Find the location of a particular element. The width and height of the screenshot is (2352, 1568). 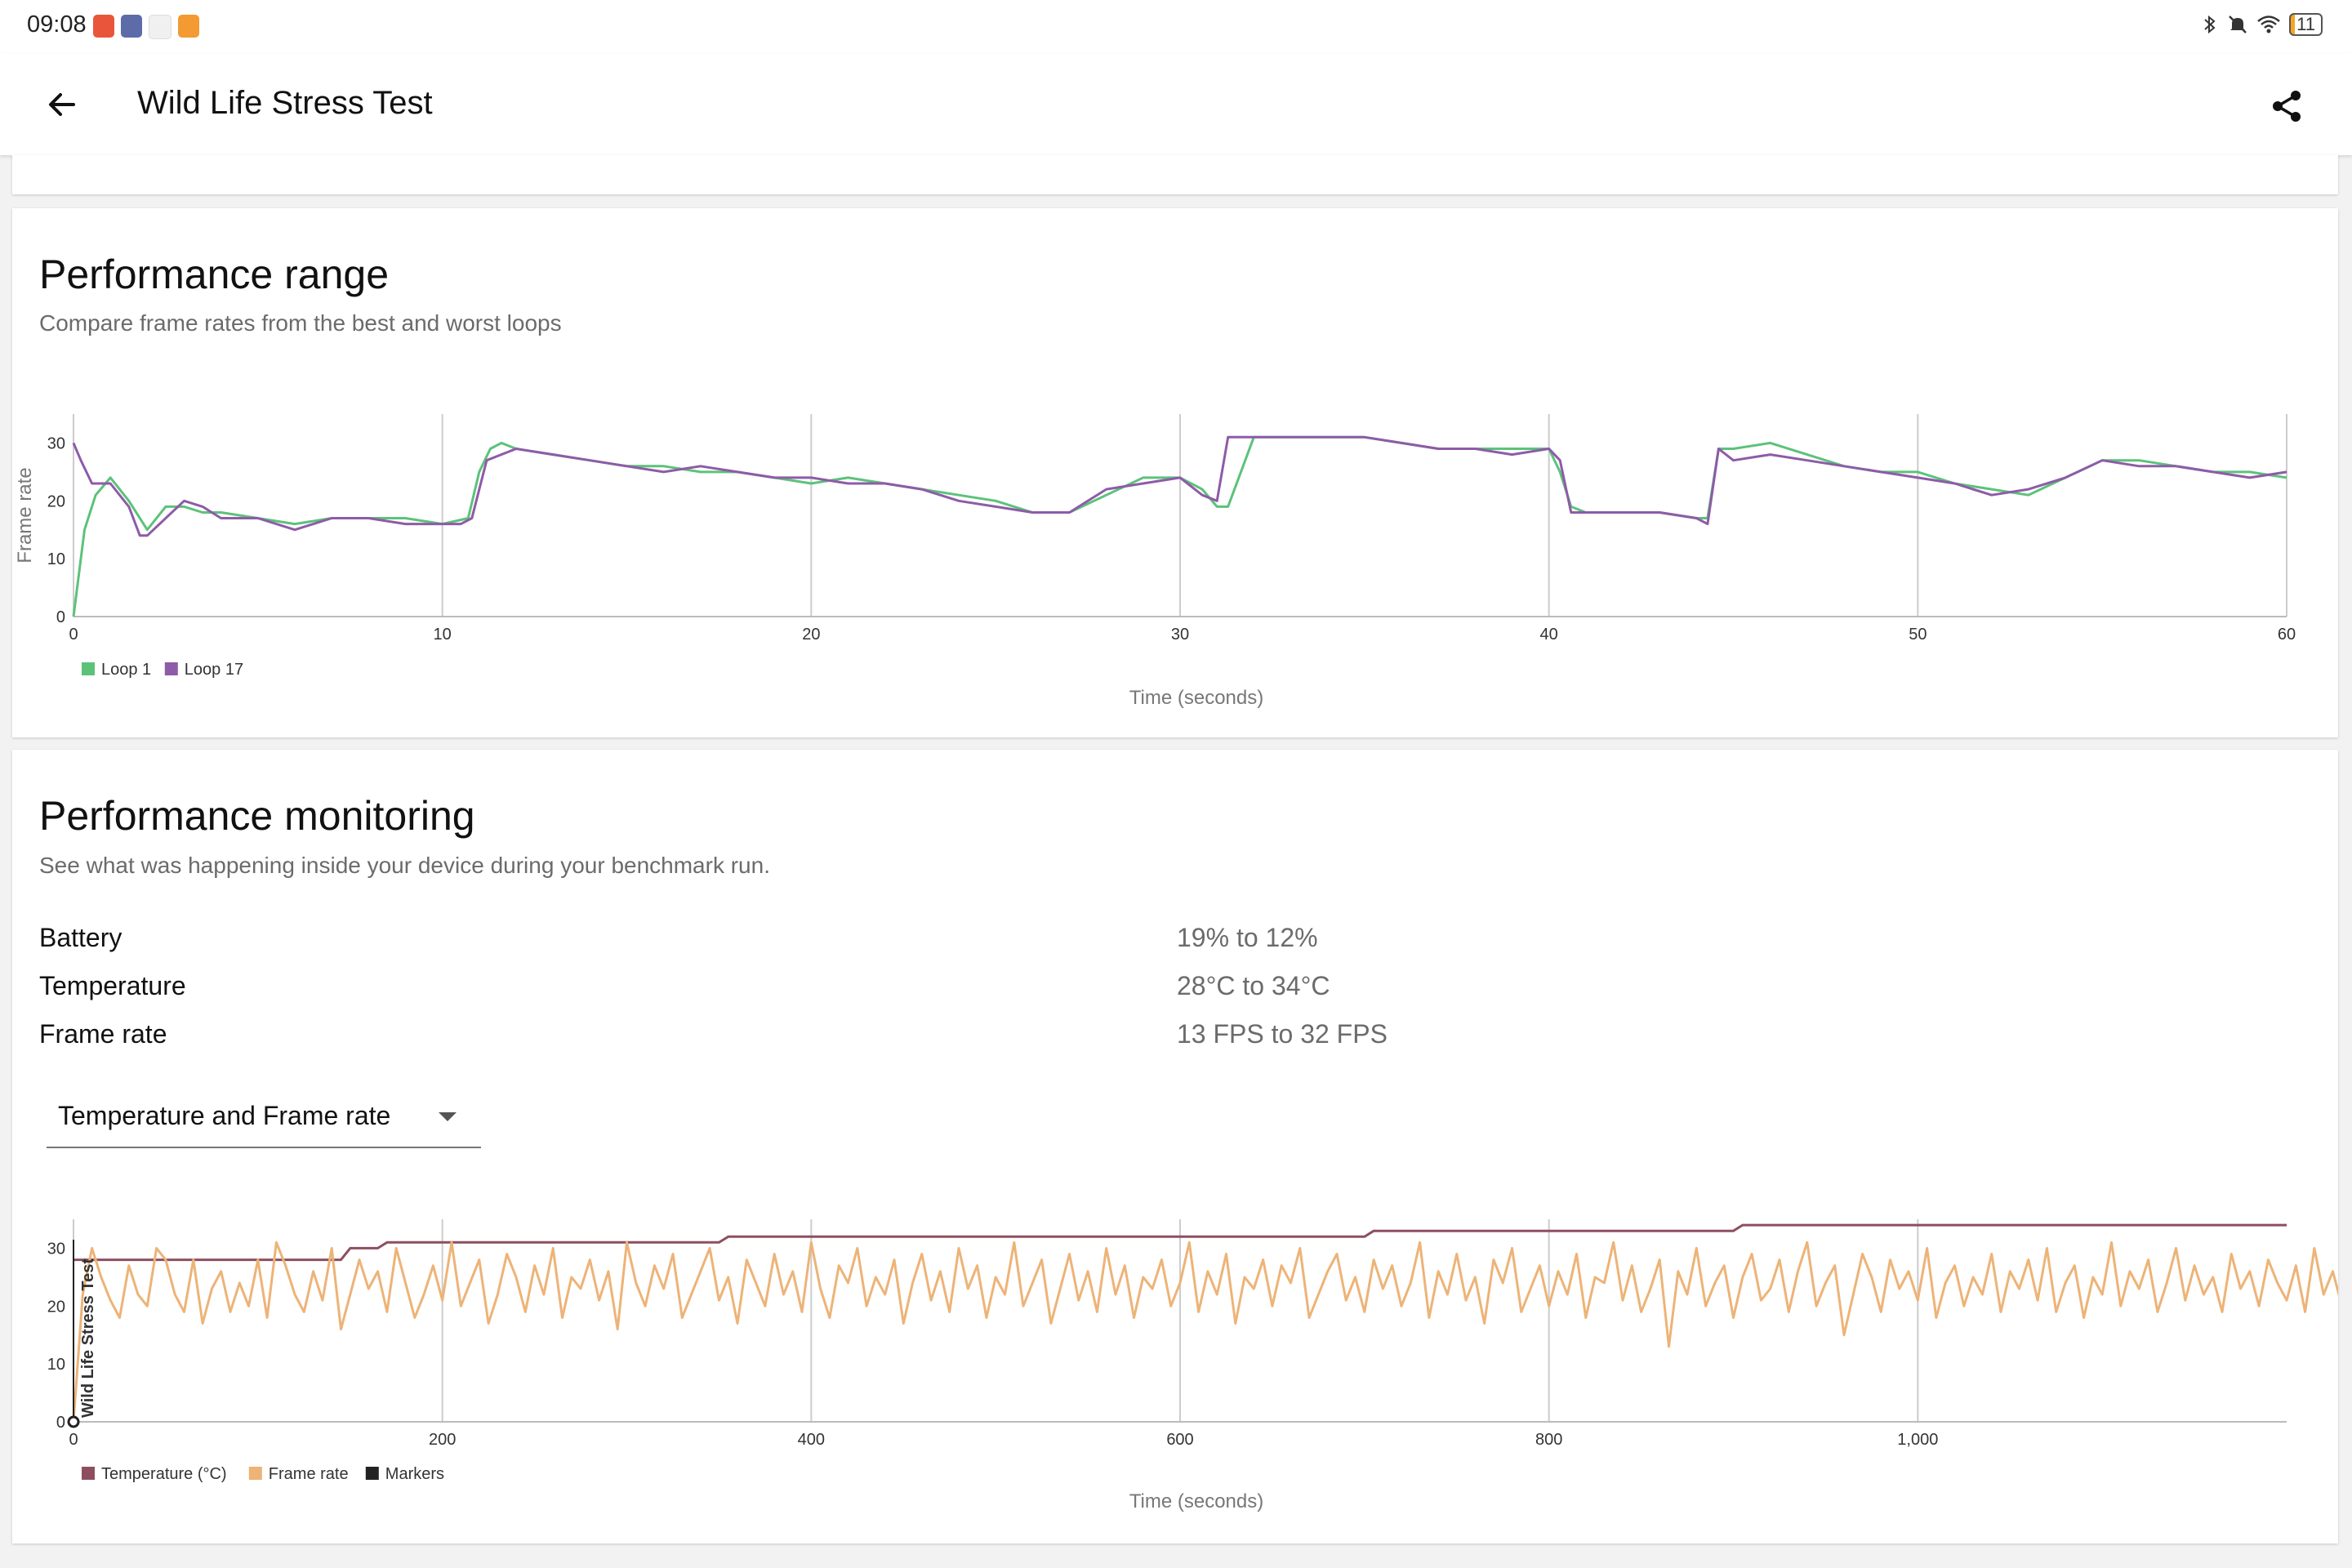

share-icon is located at coordinates (2287, 106).